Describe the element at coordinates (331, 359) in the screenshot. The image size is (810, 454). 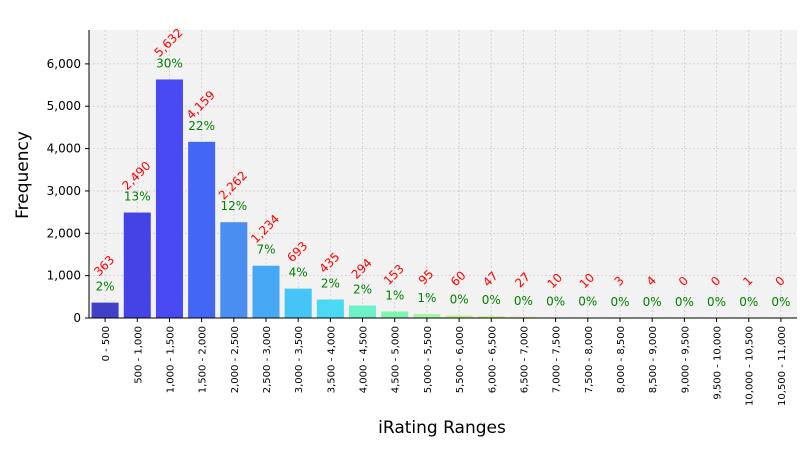
I see `x-tick-label: 3,500 - 4,000` at that location.